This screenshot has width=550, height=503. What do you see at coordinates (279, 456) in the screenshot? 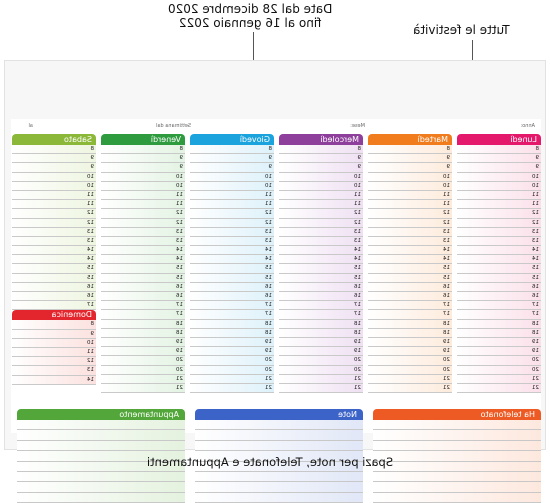
I see `note-box: Note` at bounding box center [279, 456].